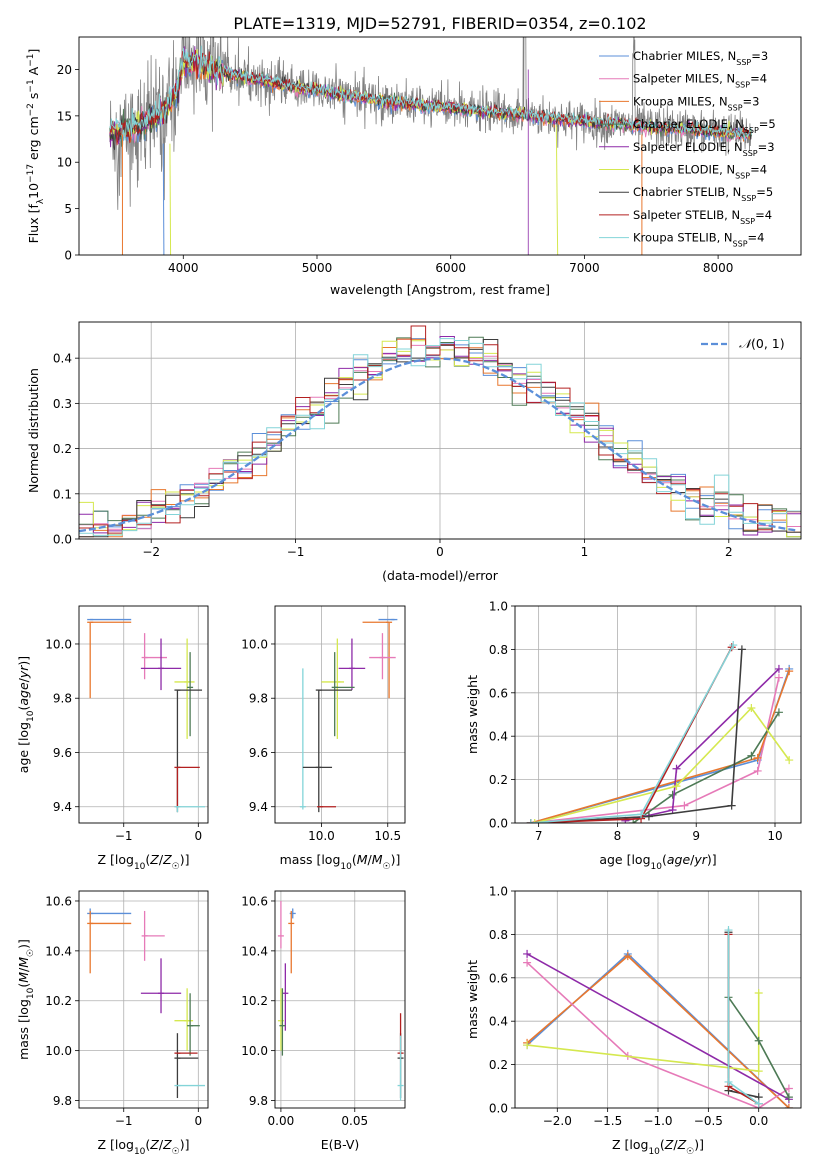 The width and height of the screenshot is (819, 1170). I want to click on massweight_vs_Z-ylabel: mass weight, so click(472, 999).